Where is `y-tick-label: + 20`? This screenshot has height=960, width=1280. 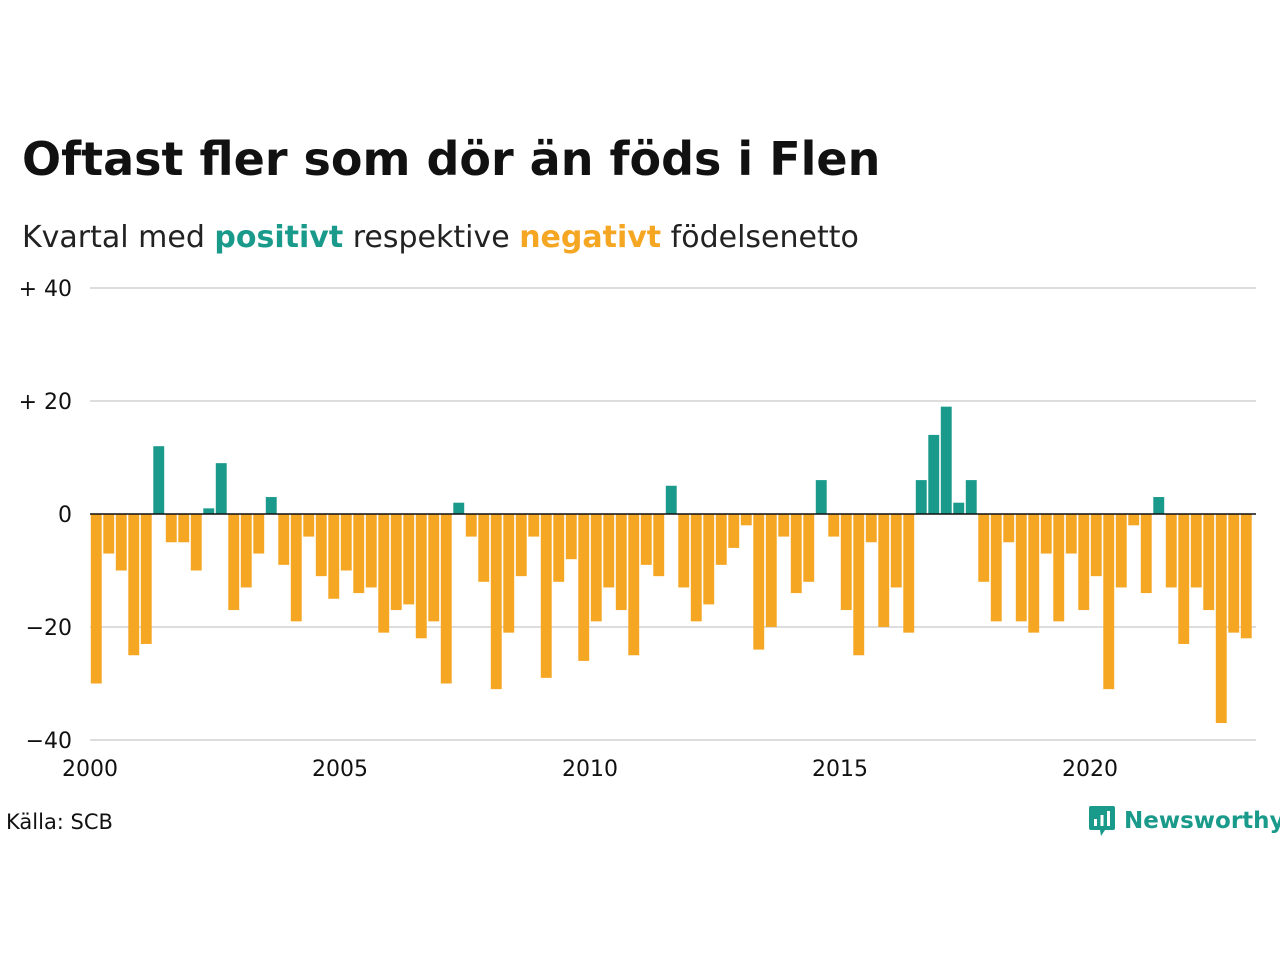
y-tick-label: + 20 is located at coordinates (45, 402).